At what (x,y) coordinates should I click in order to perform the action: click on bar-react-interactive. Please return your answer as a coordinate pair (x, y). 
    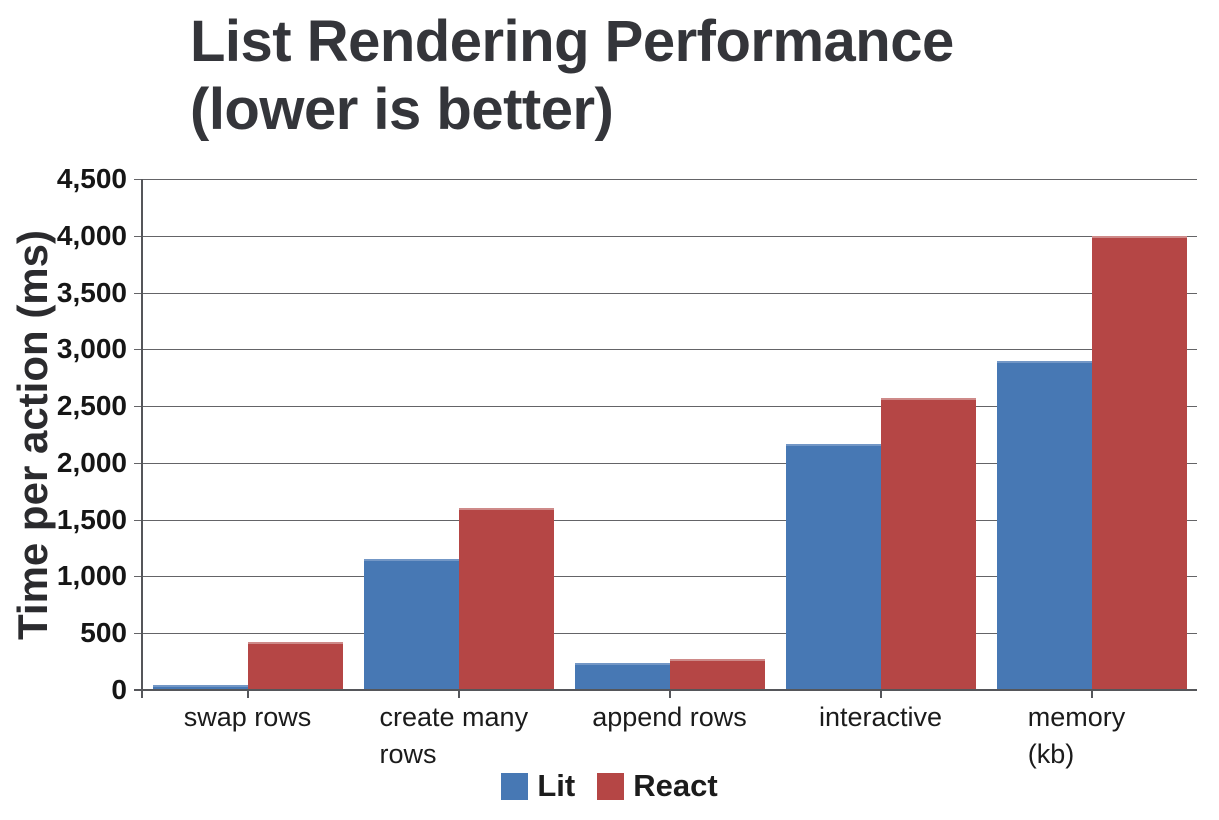
    Looking at the image, I should click on (928, 544).